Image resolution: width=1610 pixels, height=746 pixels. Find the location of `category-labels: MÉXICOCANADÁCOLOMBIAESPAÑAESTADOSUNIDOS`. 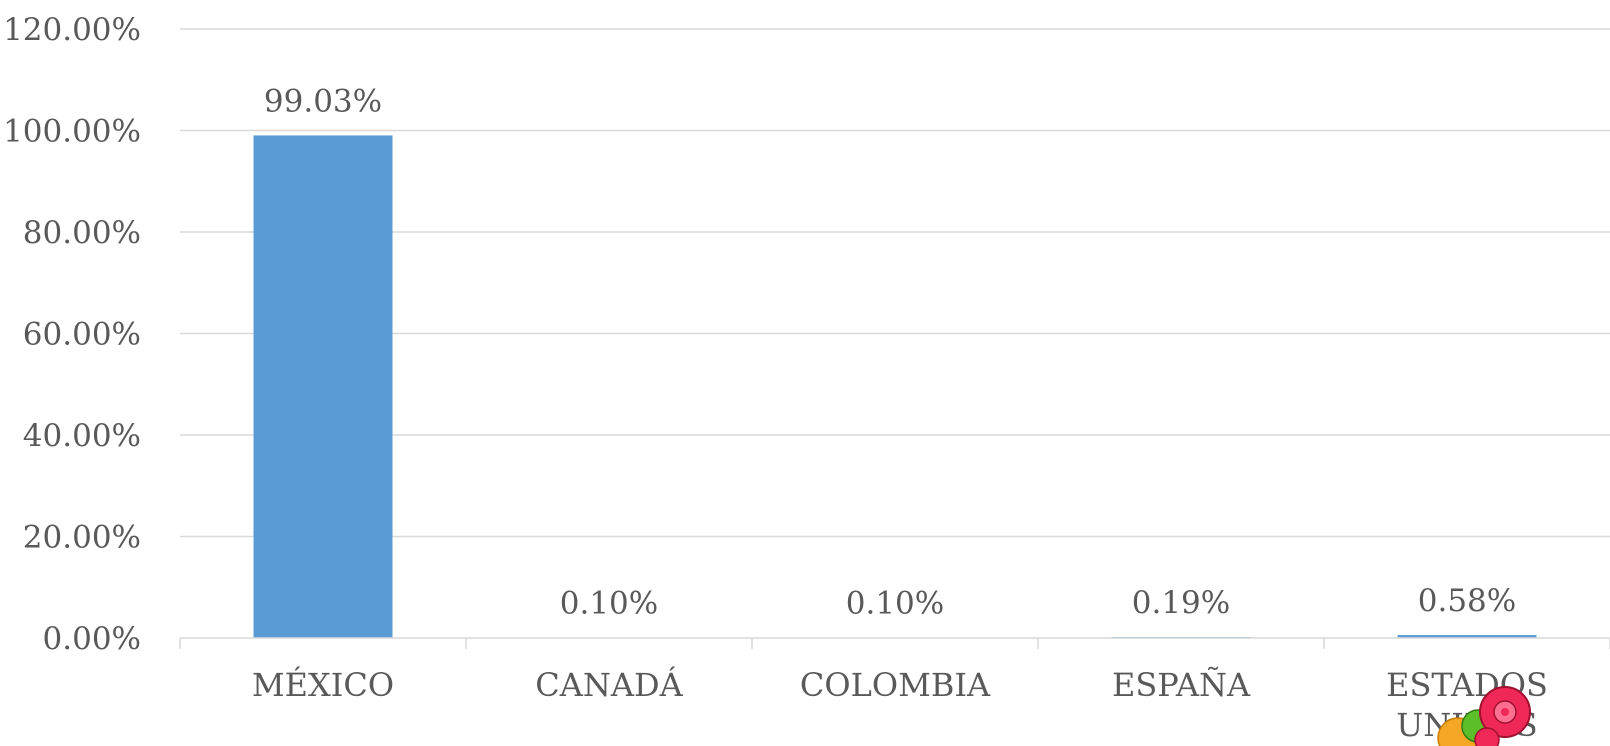

category-labels: MÉXICOCANADÁCOLOMBIAESPAÑAESTADOSUNIDOS is located at coordinates (900, 705).